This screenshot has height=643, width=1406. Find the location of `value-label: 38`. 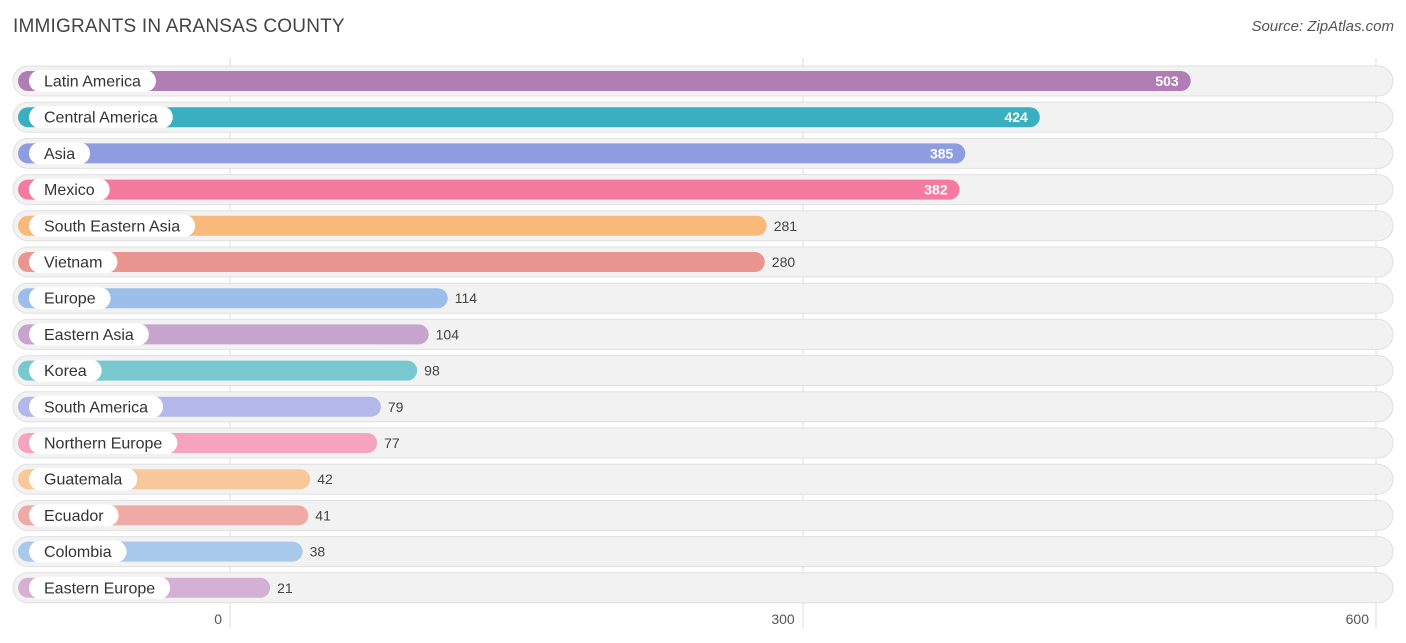

value-label: 38 is located at coordinates (318, 552).